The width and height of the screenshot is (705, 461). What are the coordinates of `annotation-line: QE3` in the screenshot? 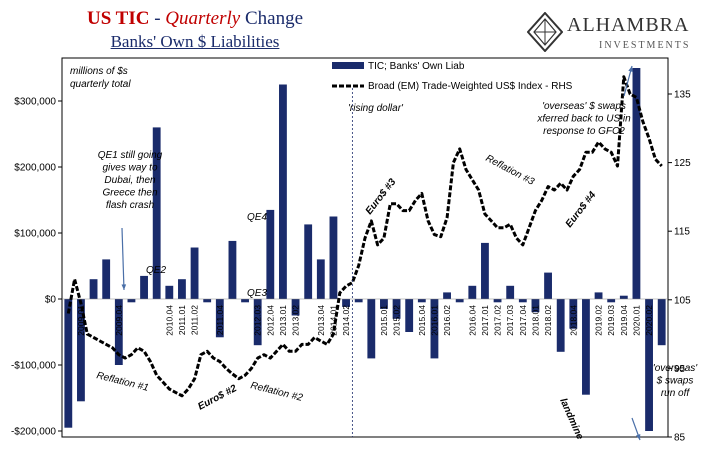 It's located at (257, 293).